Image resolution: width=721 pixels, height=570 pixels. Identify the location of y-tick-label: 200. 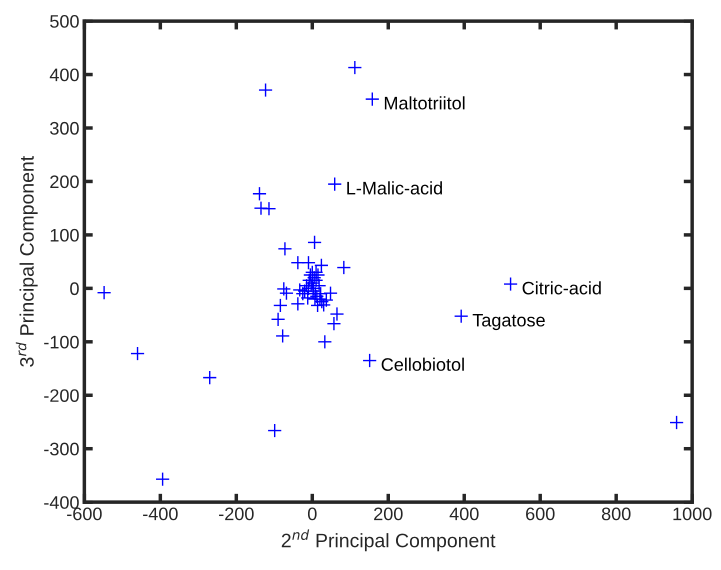
(64, 181).